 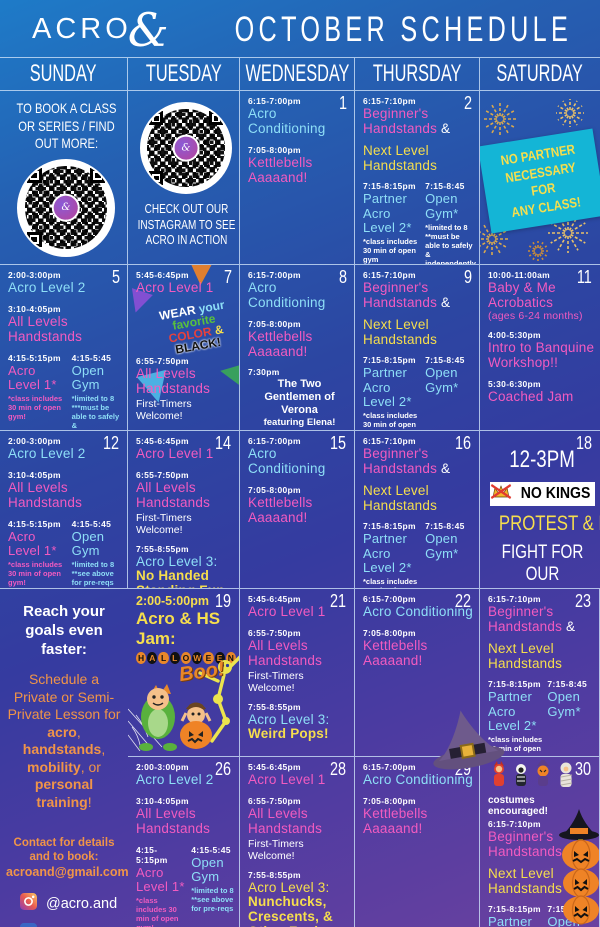 I want to click on event-time: 4:15-5:45, so click(x=211, y=849).